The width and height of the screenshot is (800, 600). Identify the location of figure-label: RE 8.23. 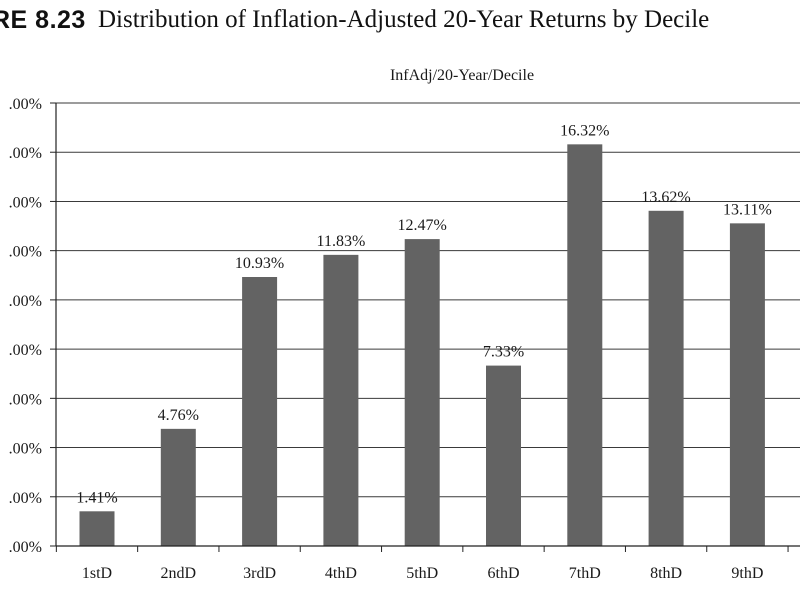
(43, 20).